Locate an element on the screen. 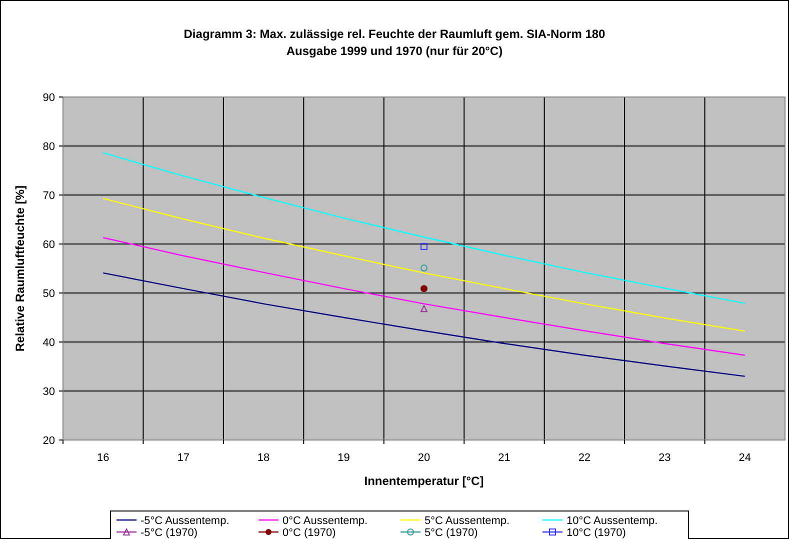  y-tick-label: 40 is located at coordinates (48, 342).